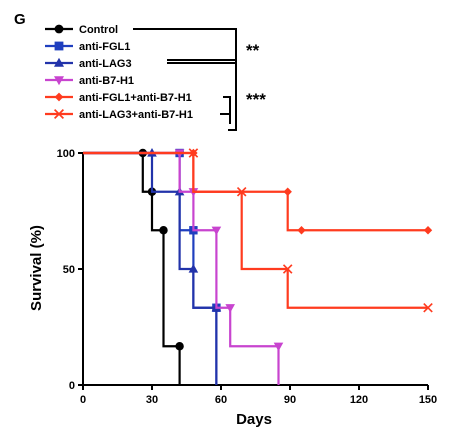  Describe the element at coordinates (106, 81) in the screenshot. I see `legend-label-3: anti-B7-H1` at that location.